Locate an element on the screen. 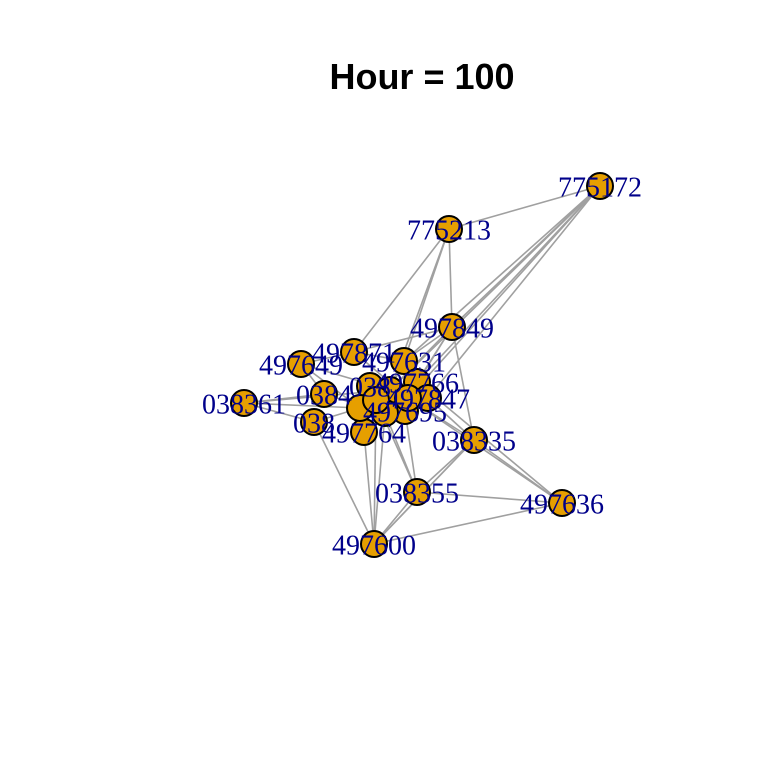 This screenshot has height=768, width=768. node-label-497649: 497649 is located at coordinates (301, 366).